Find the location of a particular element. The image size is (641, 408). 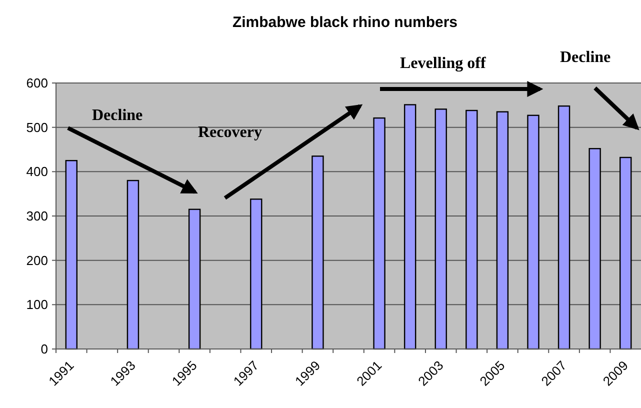

text: Levelling off is located at coordinates (443, 63).